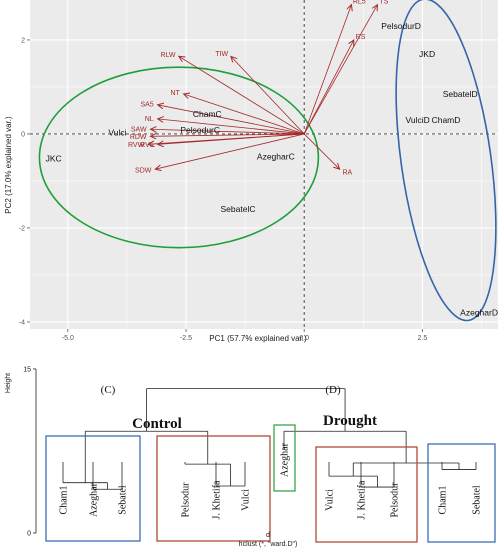 The height and width of the screenshot is (550, 501). Describe the element at coordinates (422, 338) in the screenshot. I see `x-tick-label: 2.5` at that location.